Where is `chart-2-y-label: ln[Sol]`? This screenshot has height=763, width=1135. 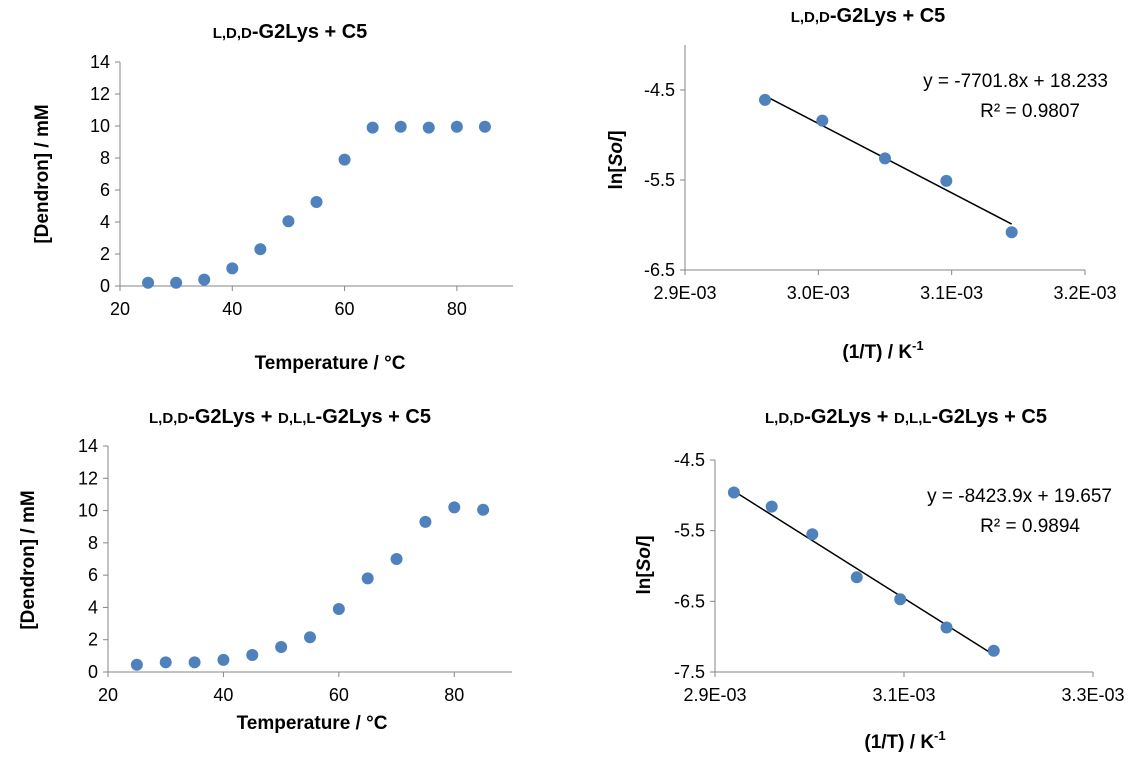 chart-2-y-label: ln[Sol] is located at coordinates (616, 159).